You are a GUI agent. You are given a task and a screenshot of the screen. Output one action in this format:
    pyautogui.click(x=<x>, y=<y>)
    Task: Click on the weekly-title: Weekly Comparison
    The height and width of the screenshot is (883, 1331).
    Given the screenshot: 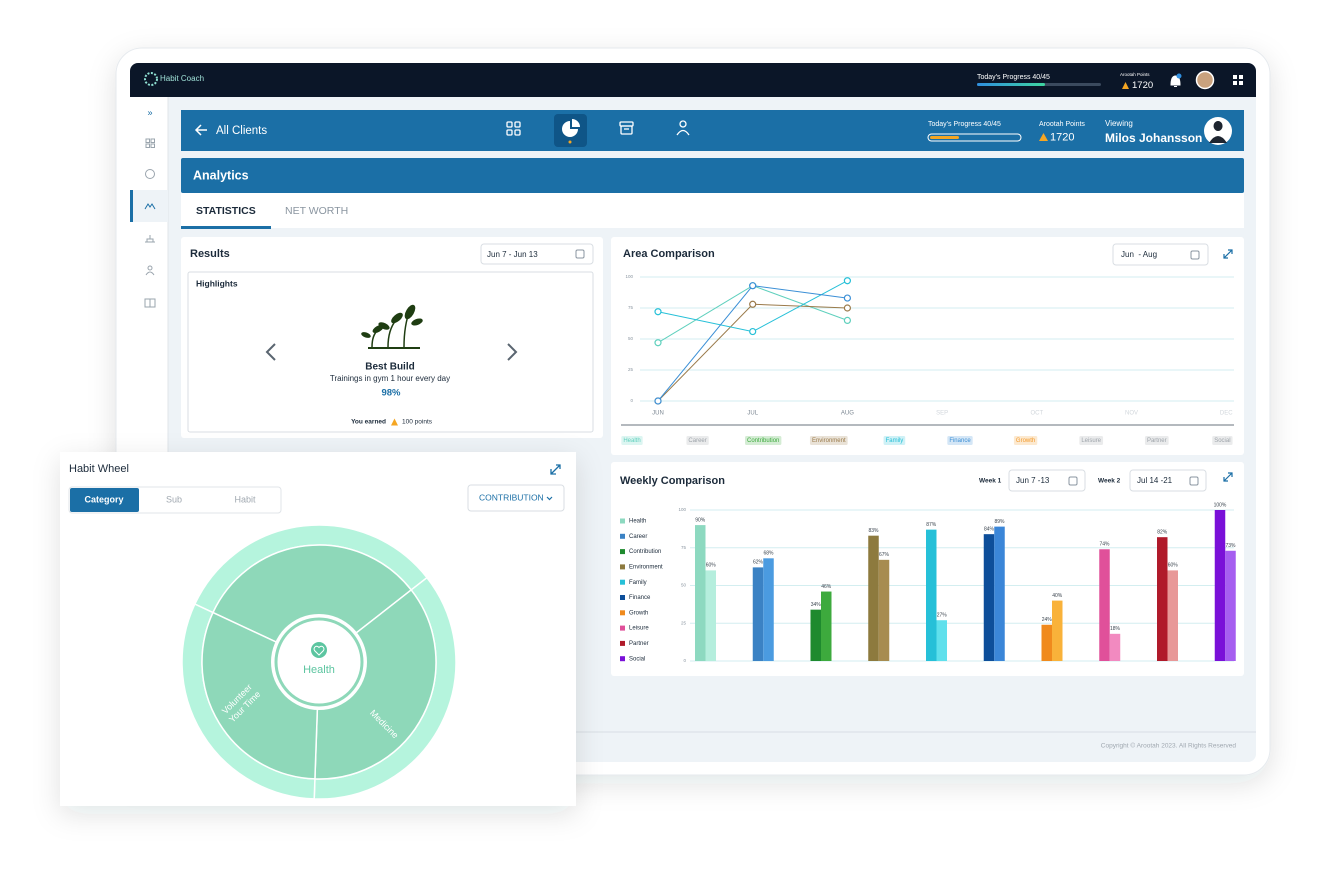 What is the action you would take?
    pyautogui.click(x=672, y=481)
    